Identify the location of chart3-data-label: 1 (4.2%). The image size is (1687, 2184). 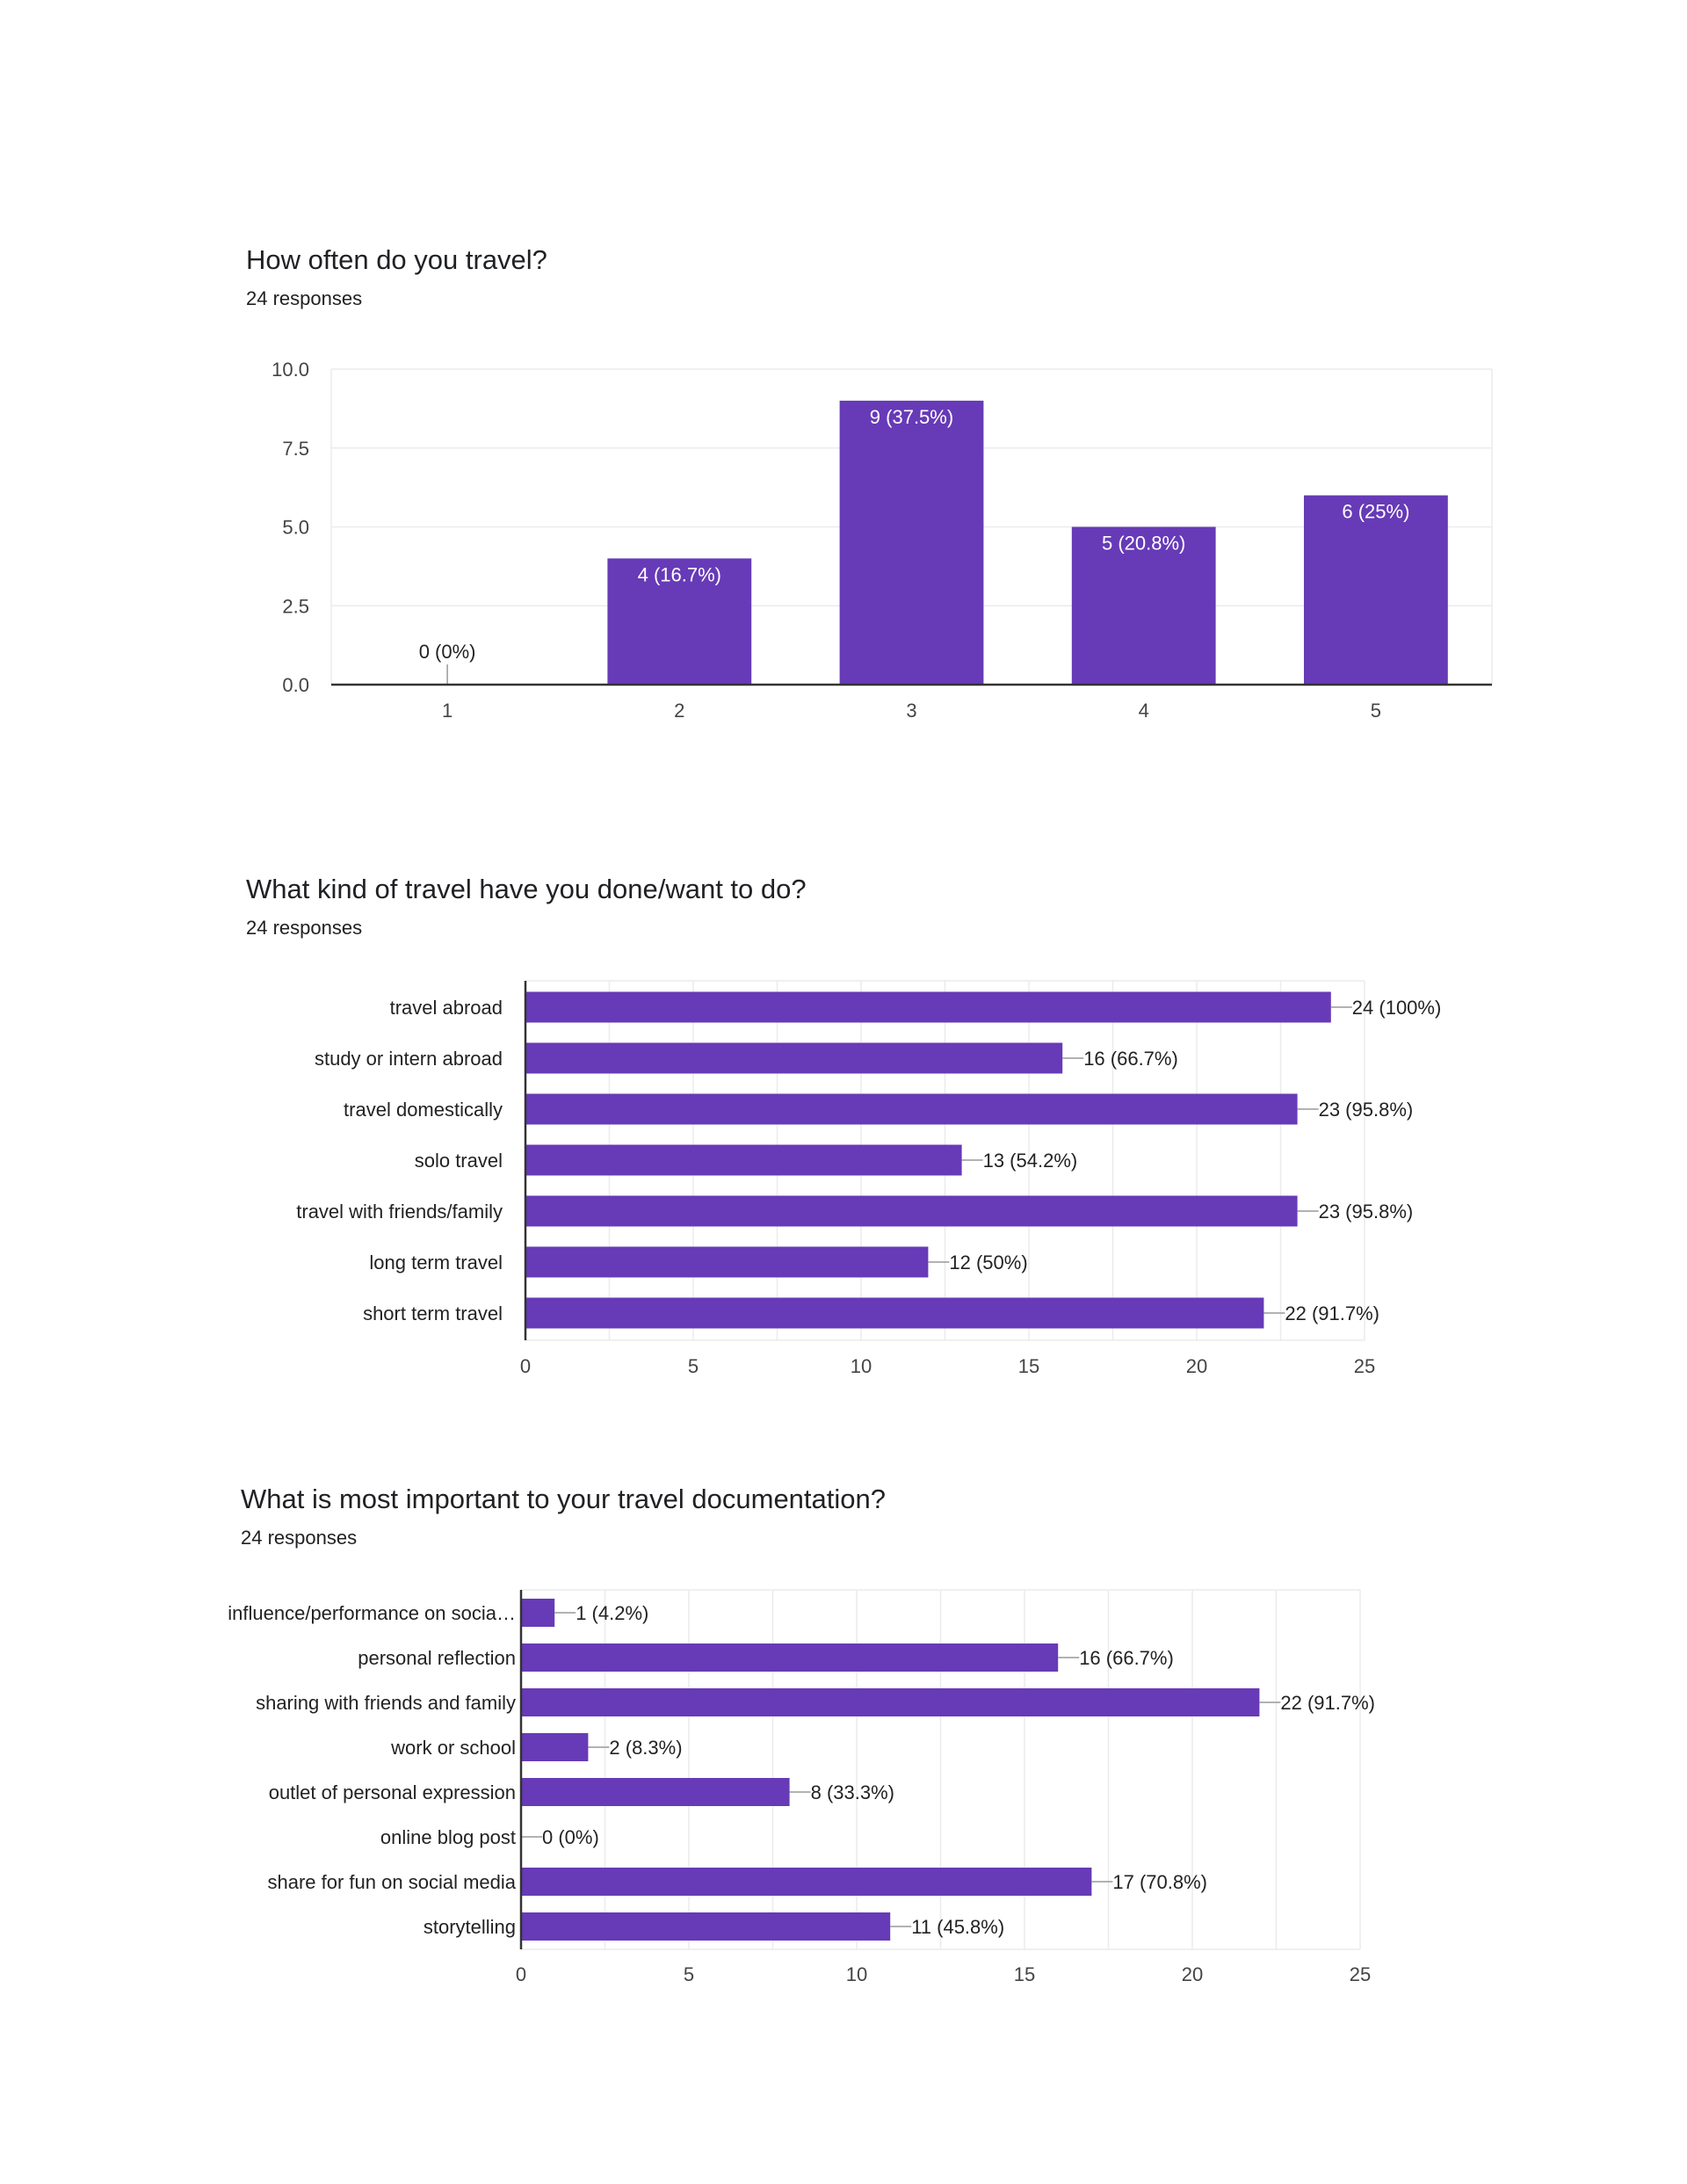
(612, 1613).